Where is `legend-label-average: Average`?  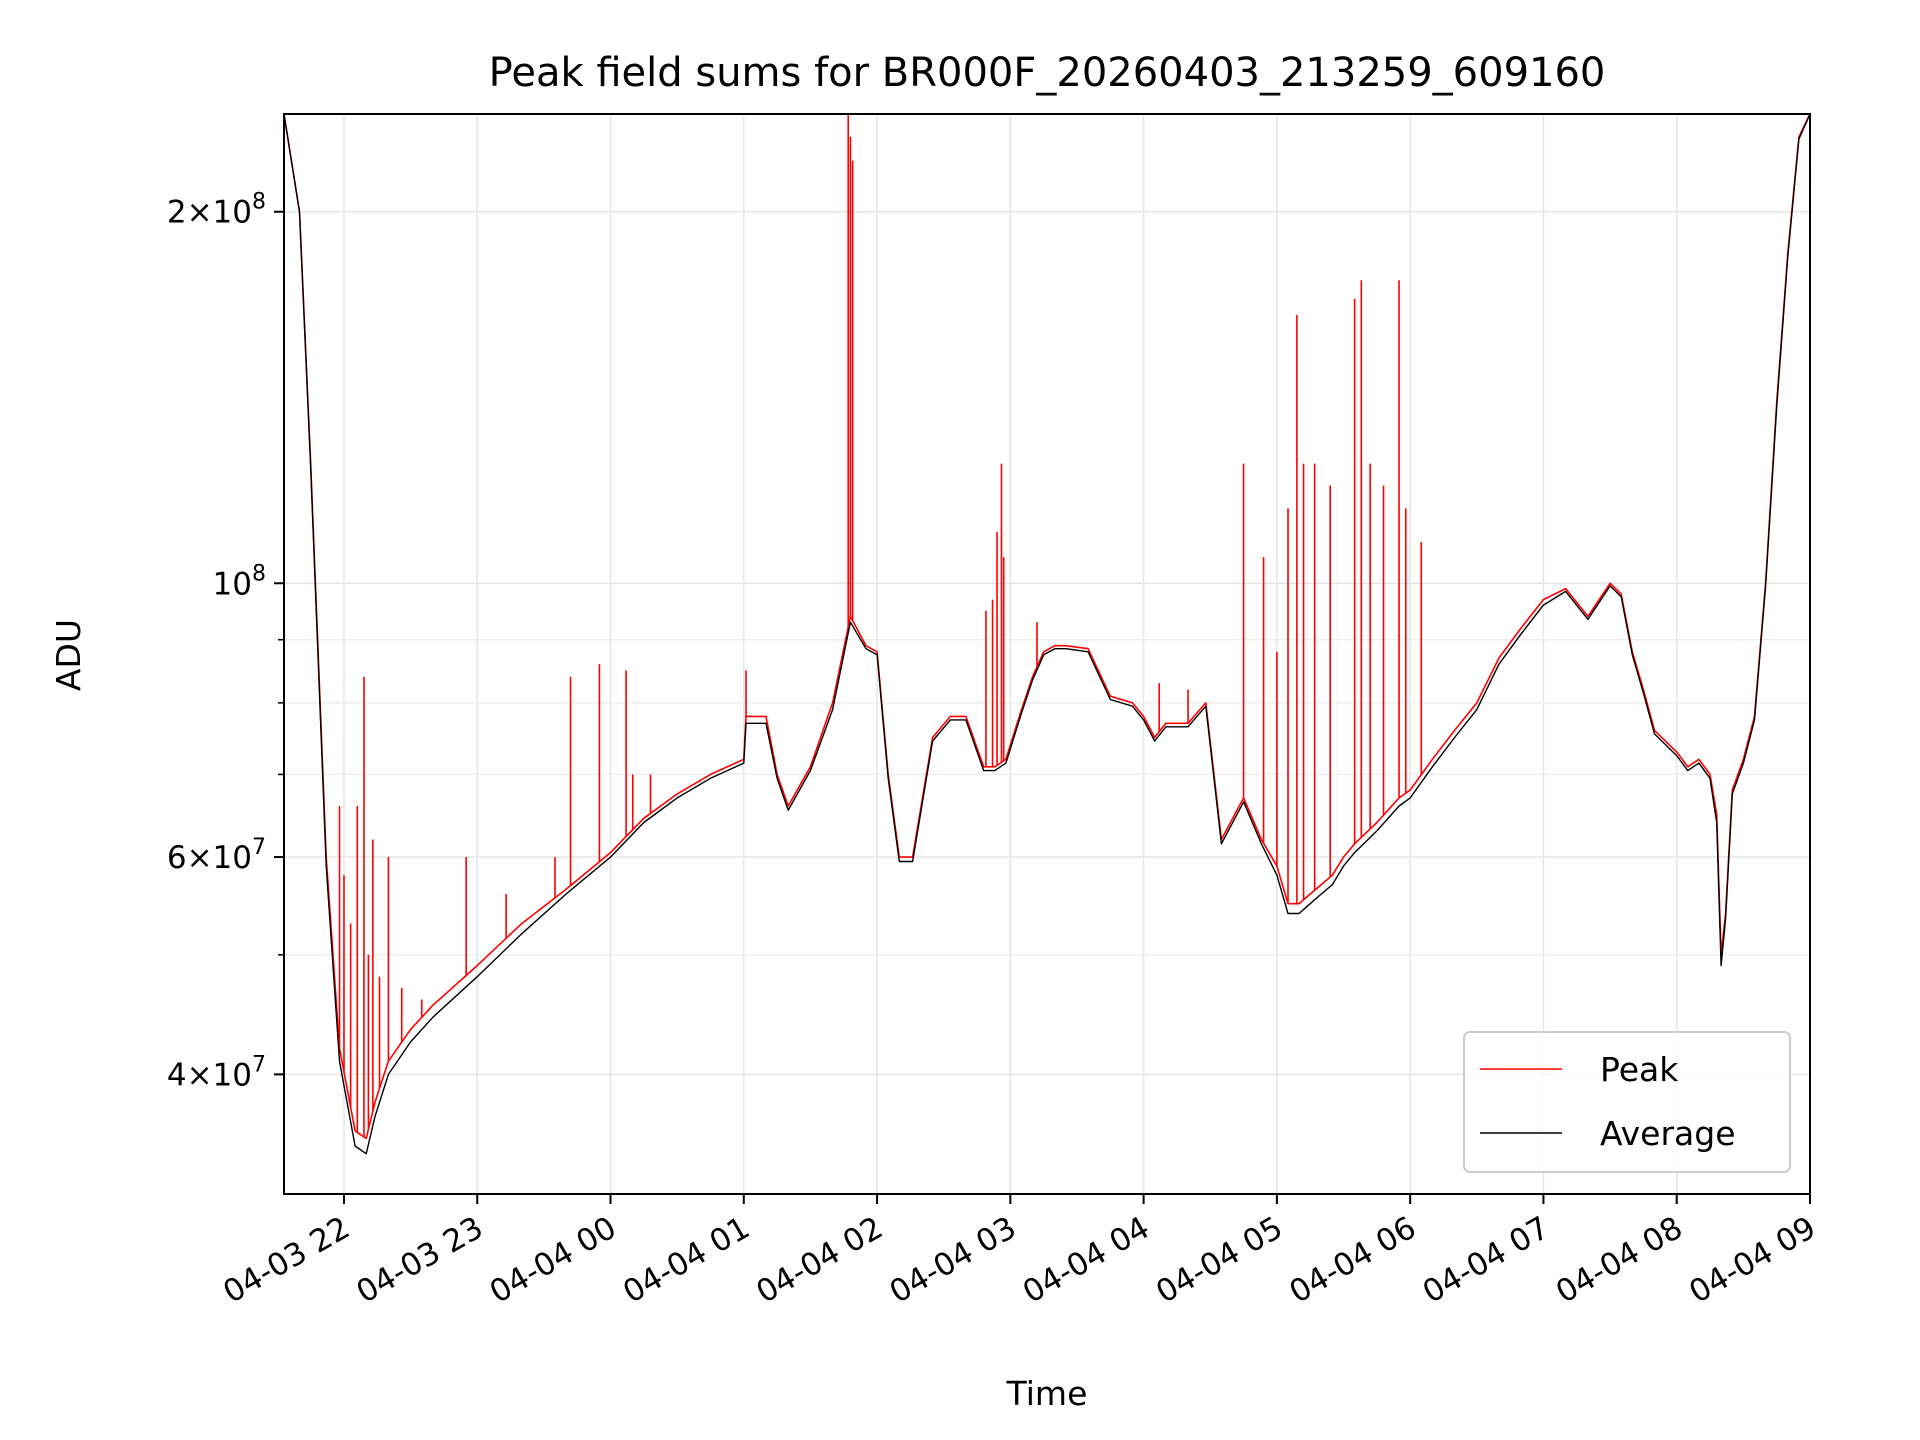
legend-label-average: Average is located at coordinates (1668, 1133).